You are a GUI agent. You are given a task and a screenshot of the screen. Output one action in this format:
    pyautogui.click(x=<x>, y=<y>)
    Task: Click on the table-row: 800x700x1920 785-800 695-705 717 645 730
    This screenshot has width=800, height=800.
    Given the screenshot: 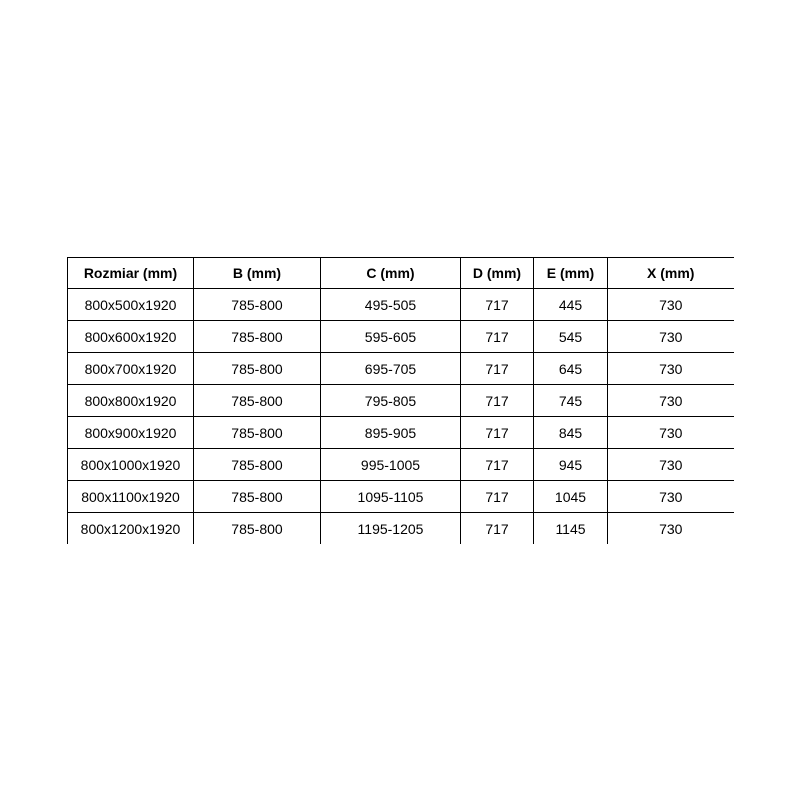 What is the action you would take?
    pyautogui.click(x=400, y=368)
    